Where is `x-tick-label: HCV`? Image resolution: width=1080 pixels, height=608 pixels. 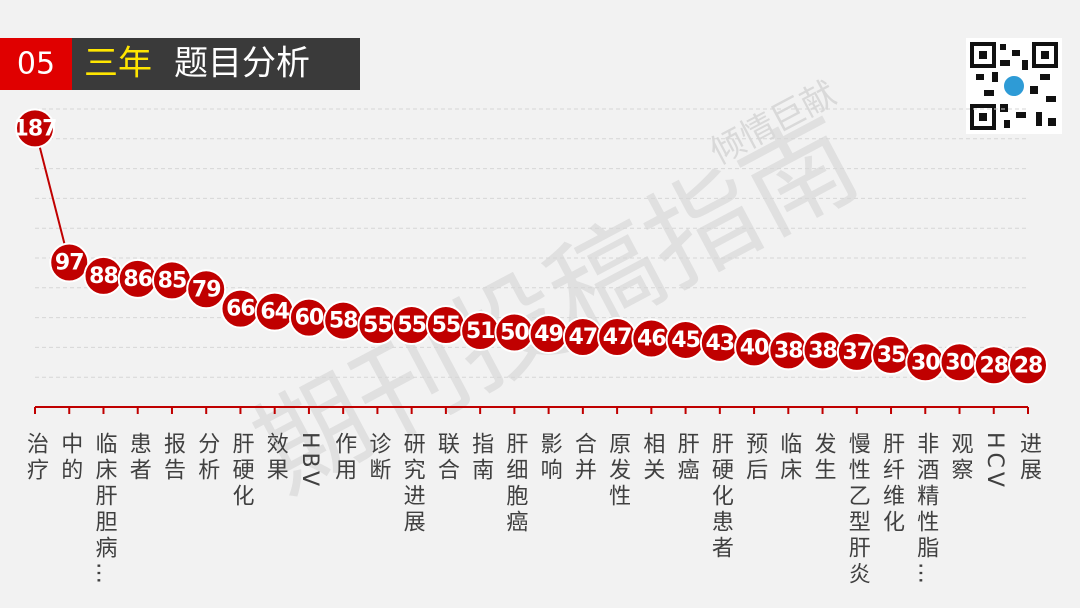 x-tick-label: HCV is located at coordinates (994, 461).